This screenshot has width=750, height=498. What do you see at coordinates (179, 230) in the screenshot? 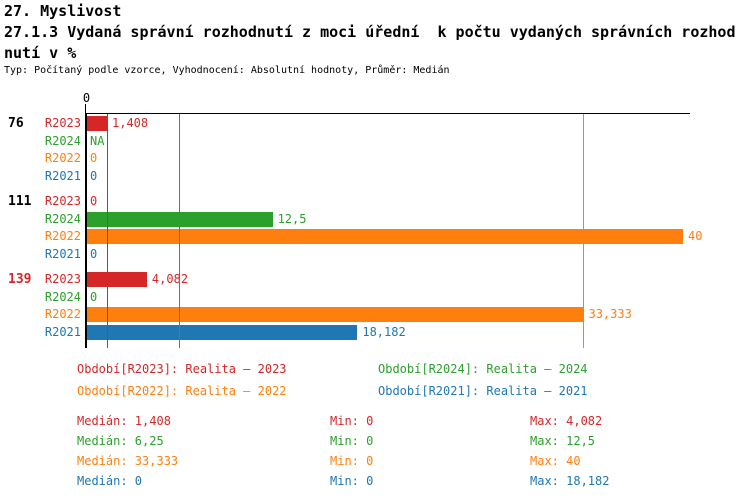
I see `median-line-r2024` at bounding box center [179, 230].